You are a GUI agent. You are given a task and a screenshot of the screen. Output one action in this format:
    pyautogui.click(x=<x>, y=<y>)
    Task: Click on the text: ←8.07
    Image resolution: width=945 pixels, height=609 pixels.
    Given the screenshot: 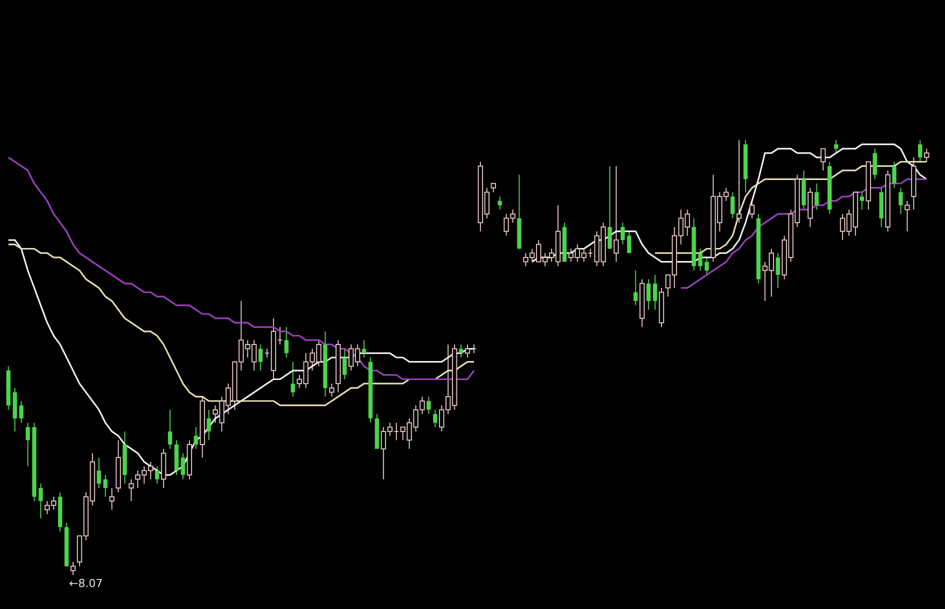 What is the action you would take?
    pyautogui.click(x=86, y=583)
    